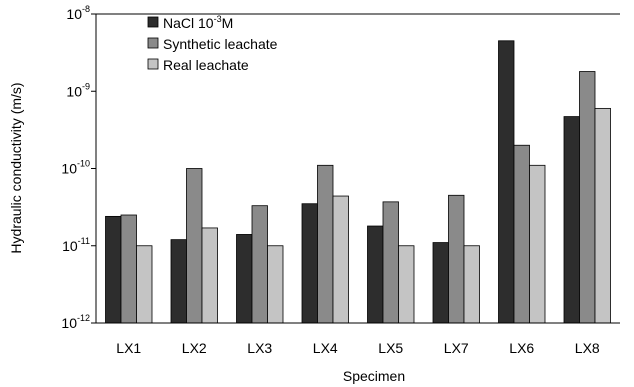  I want to click on y-tick-label: 10⁻⁸, so click(78, 13).